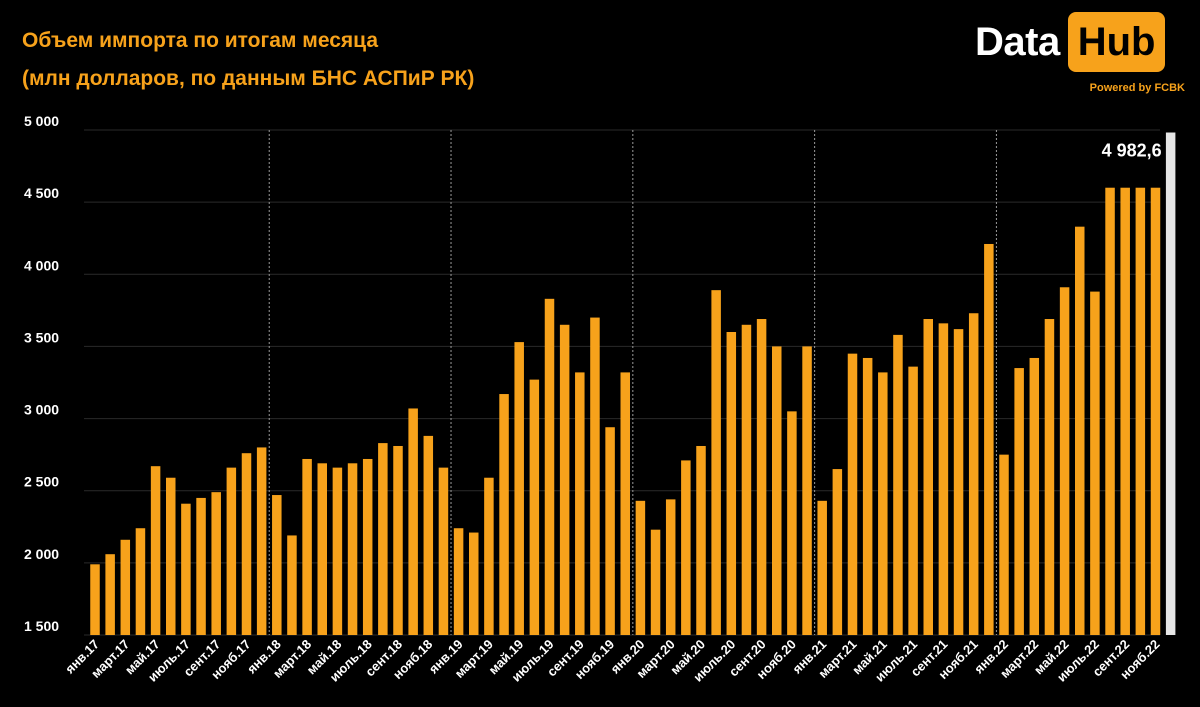 This screenshot has height=707, width=1200. What do you see at coordinates (292, 585) in the screenshot?
I see `bar-февр.18` at bounding box center [292, 585].